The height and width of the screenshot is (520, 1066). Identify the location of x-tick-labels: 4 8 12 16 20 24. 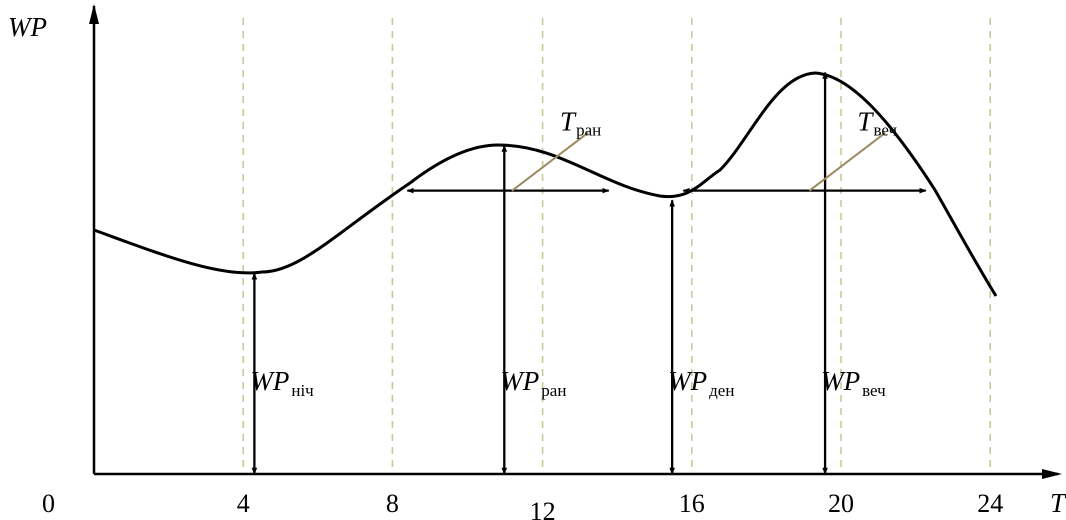
(620, 504).